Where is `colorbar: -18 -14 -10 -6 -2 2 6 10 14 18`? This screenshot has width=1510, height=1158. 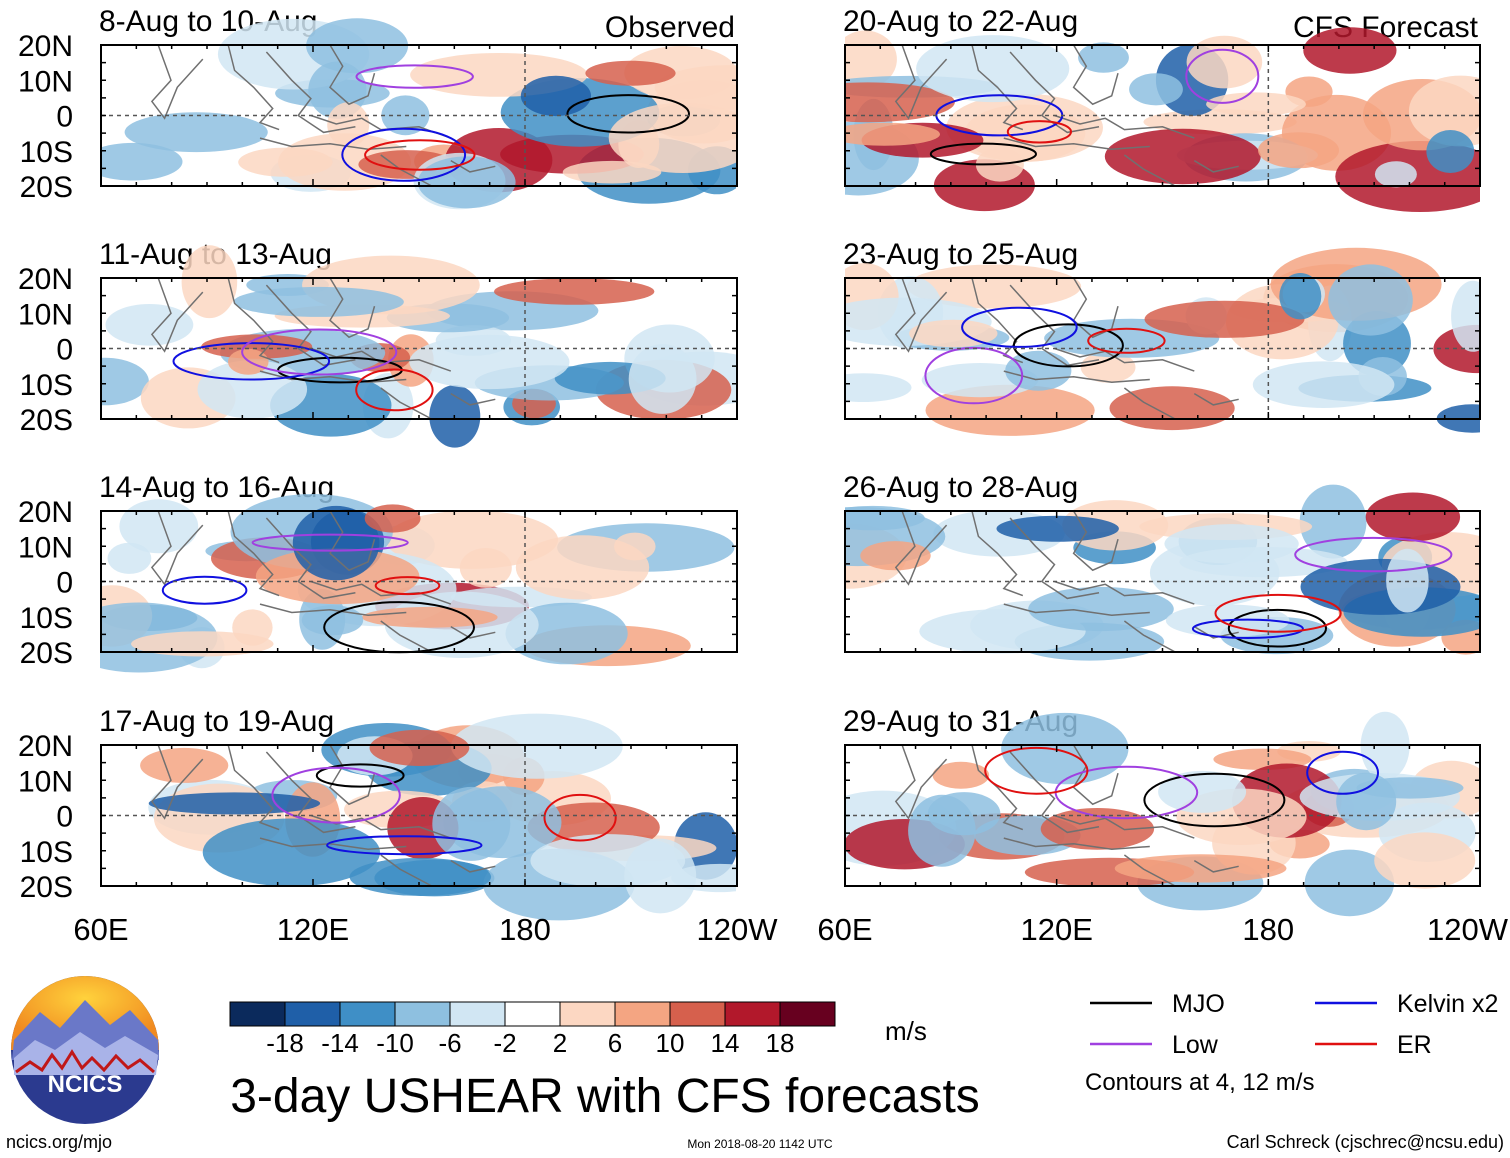
colorbar: -18 -14 -10 -6 -2 2 6 10 14 18 is located at coordinates (532, 1029).